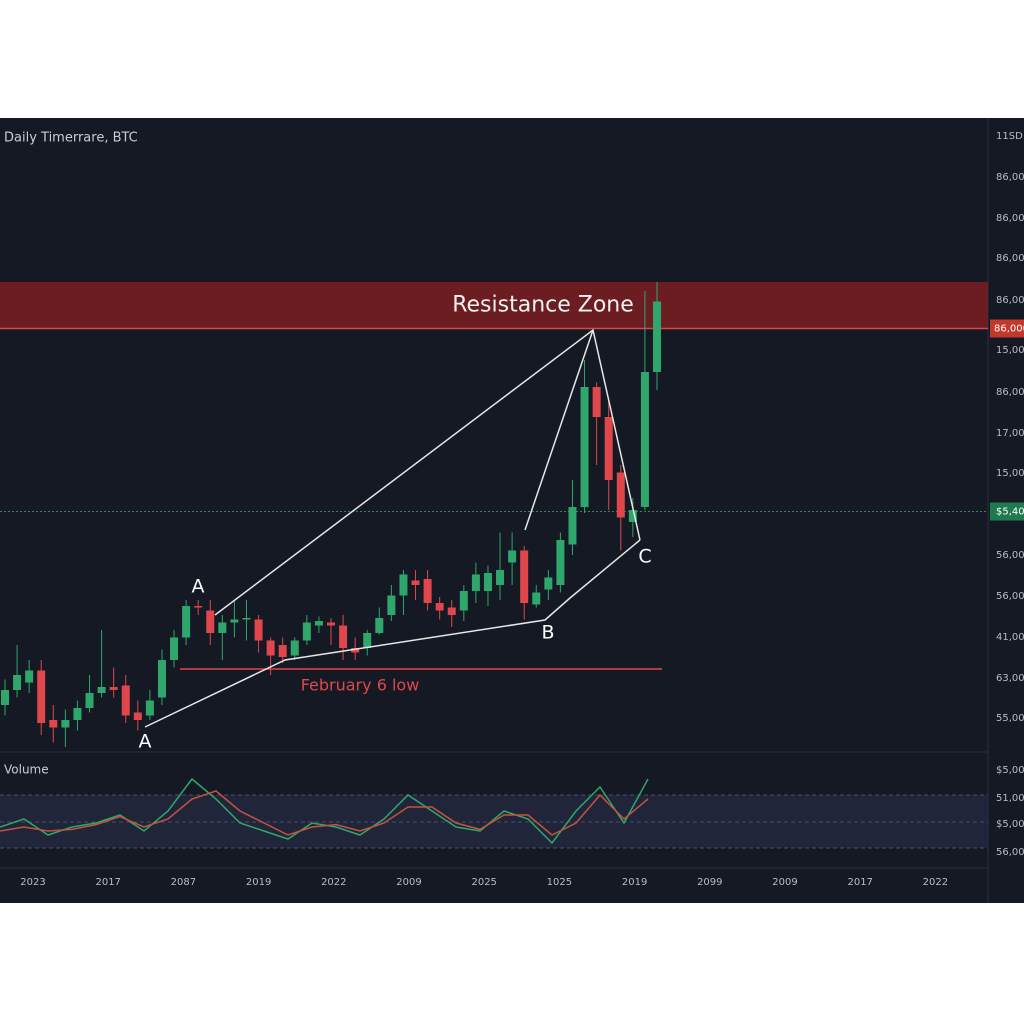  What do you see at coordinates (1009, 136) in the screenshot?
I see `price-axis-label: 11SD` at bounding box center [1009, 136].